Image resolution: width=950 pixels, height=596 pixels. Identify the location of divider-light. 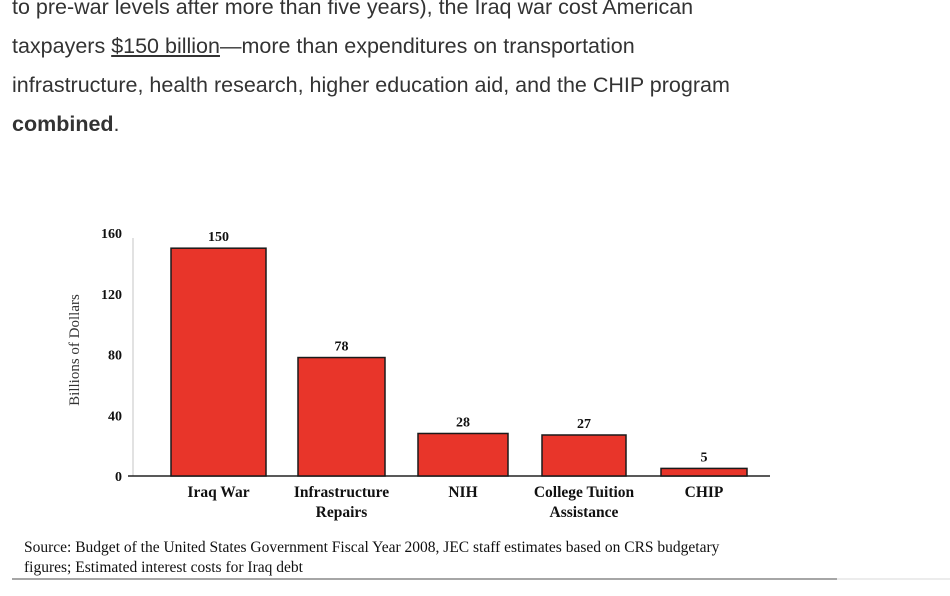
(893, 579).